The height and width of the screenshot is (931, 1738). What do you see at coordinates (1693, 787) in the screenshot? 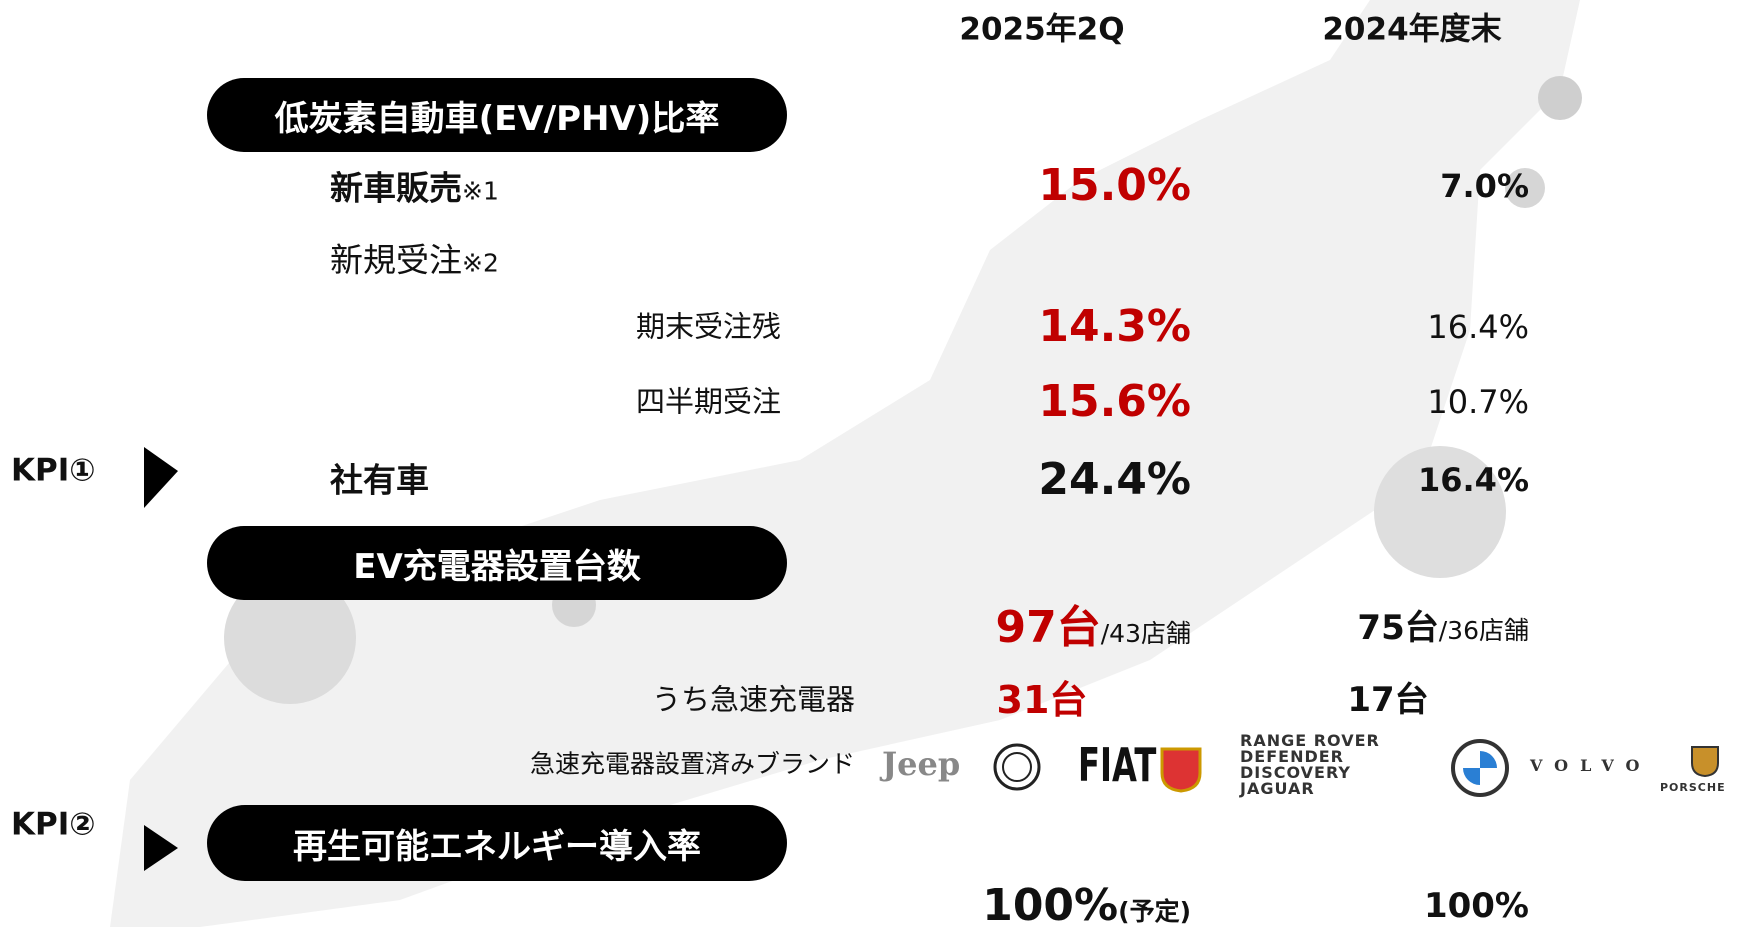
I see `brand-logo: PORSCHE` at bounding box center [1693, 787].